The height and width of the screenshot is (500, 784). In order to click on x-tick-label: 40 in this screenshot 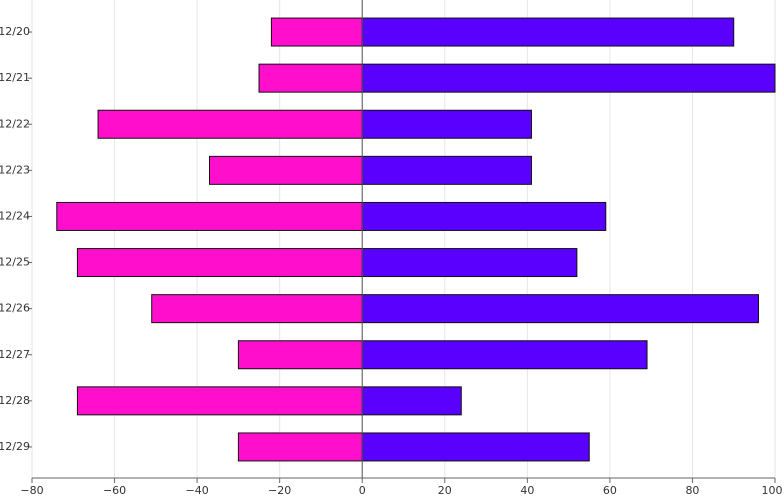, I will do `click(527, 490)`.